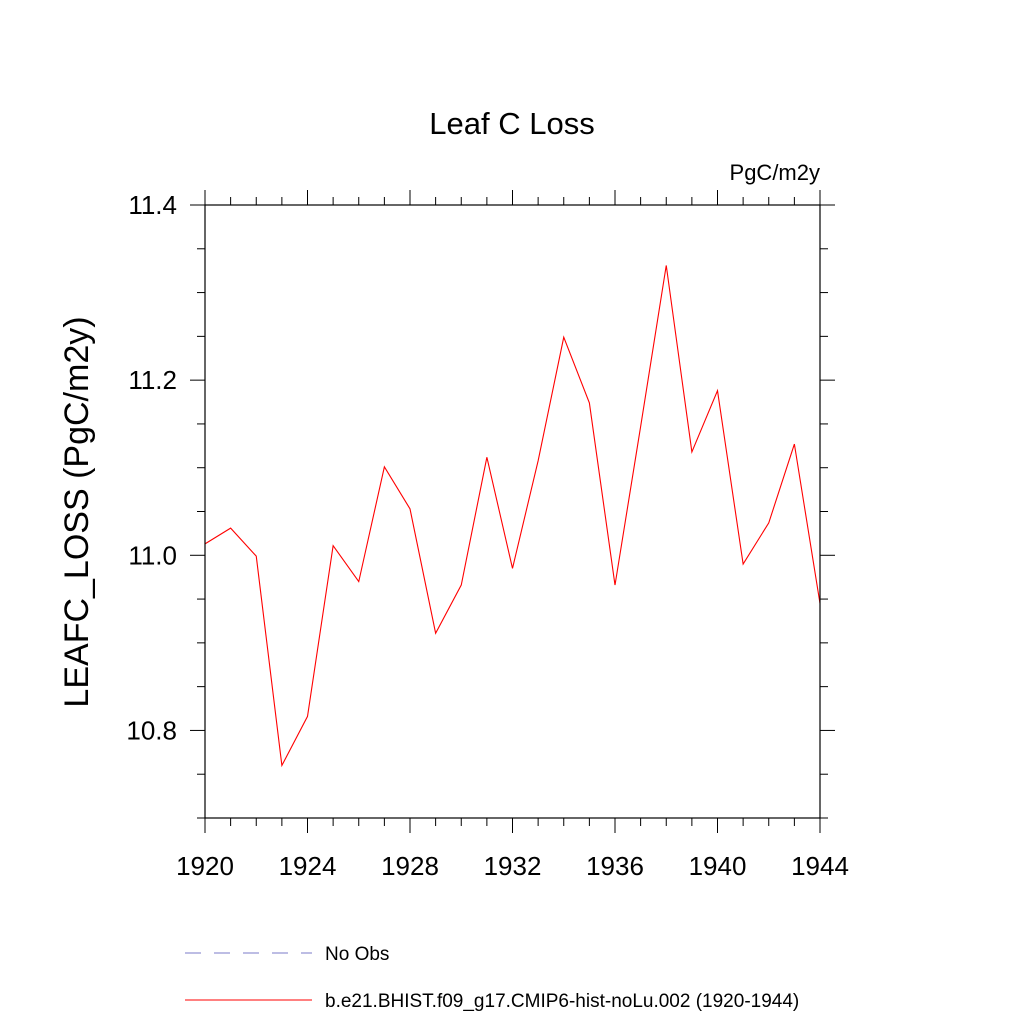  I want to click on y-tick-label: 10.8, so click(151, 730).